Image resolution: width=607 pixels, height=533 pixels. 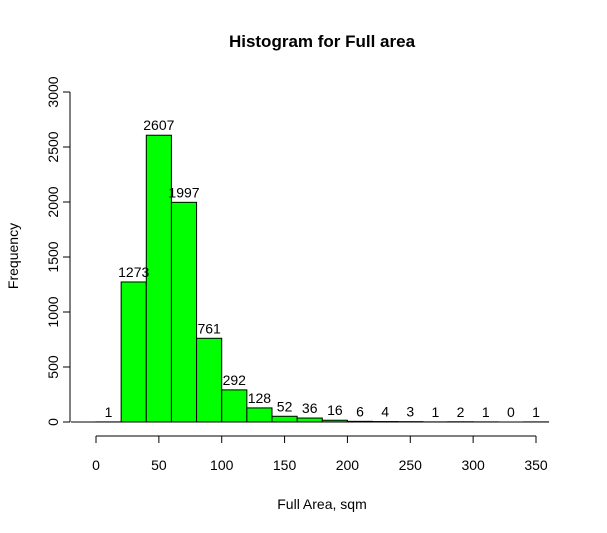 I want to click on x-tick-label: 200, so click(x=348, y=465).